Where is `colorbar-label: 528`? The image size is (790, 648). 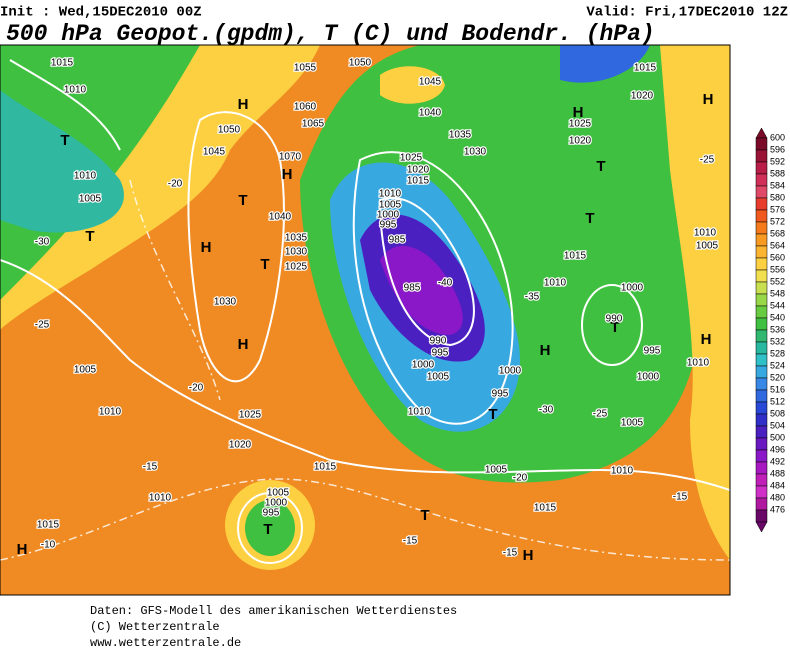 colorbar-label: 528 is located at coordinates (777, 353).